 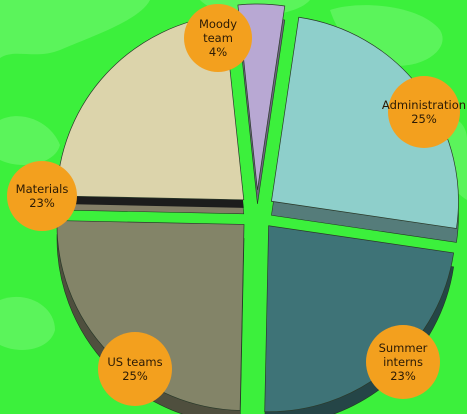 I want to click on slice-name-label: Summer, so click(x=403, y=348).